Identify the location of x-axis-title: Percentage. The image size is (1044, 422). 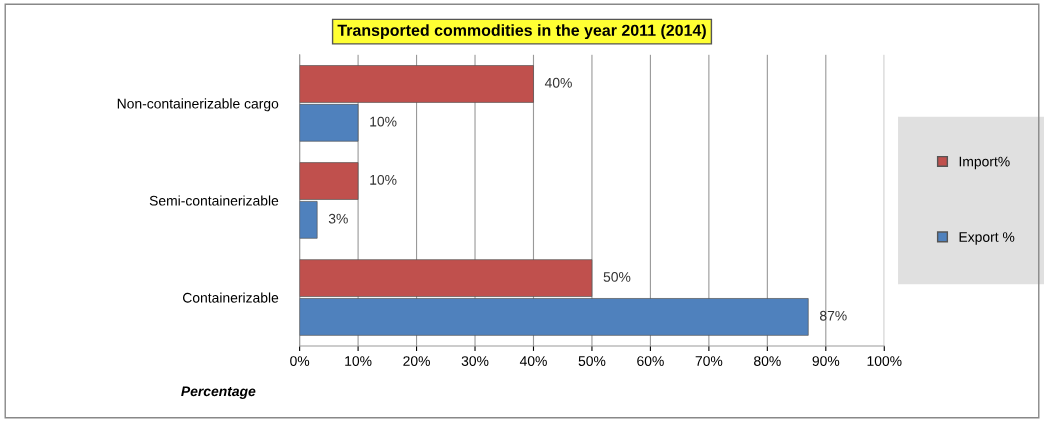
(218, 392).